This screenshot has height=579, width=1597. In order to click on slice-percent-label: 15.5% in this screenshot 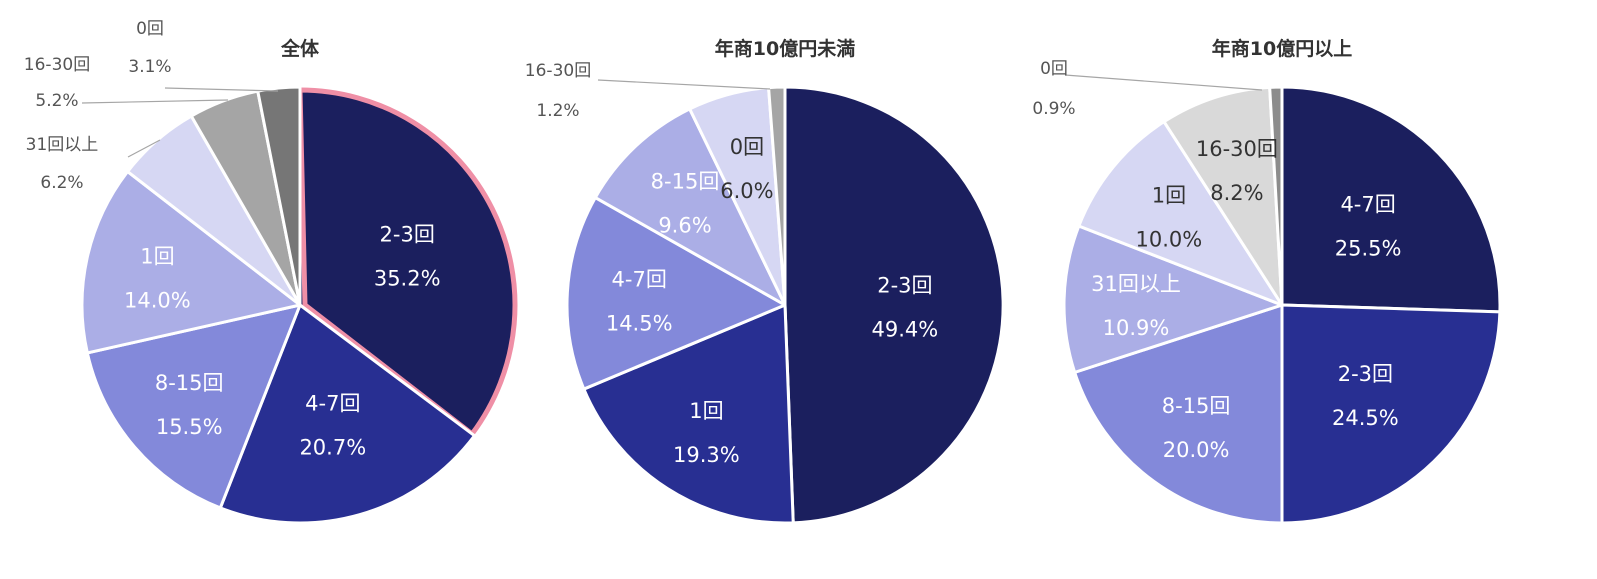, I will do `click(189, 427)`.